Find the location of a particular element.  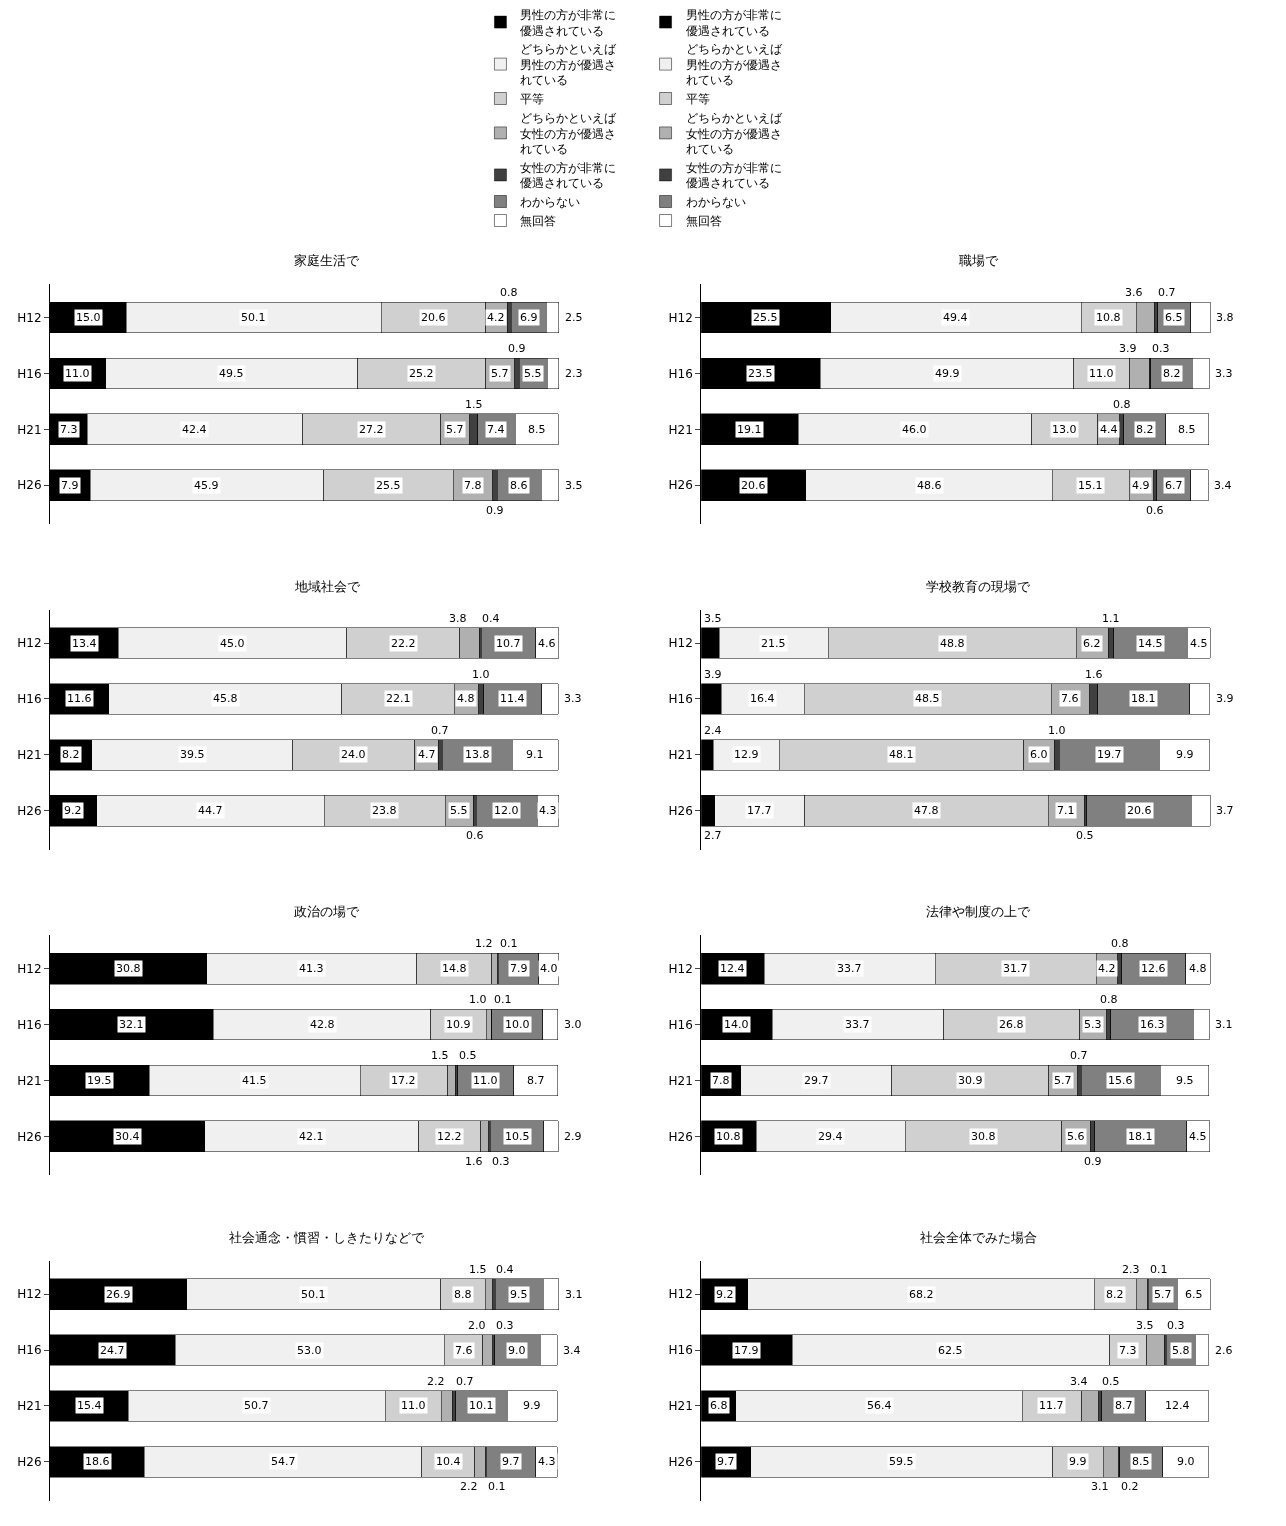

data-label: 3.4 is located at coordinates (1223, 485).